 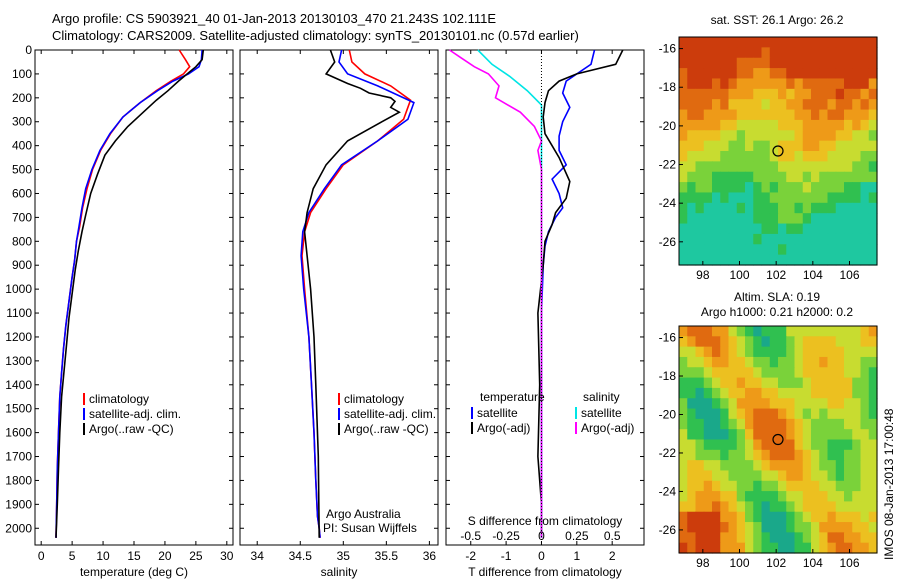 What do you see at coordinates (344, 556) in the screenshot?
I see `x-tick-label: 35` at bounding box center [344, 556].